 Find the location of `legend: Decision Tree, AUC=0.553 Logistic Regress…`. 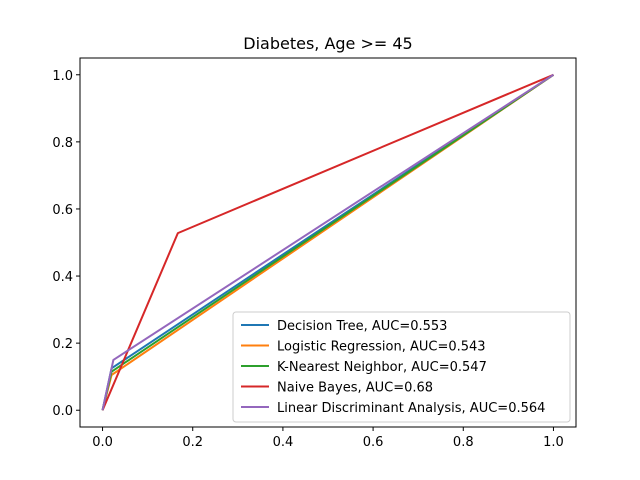

legend: Decision Tree, AUC=0.553 Logistic Regress… is located at coordinates (401, 367).